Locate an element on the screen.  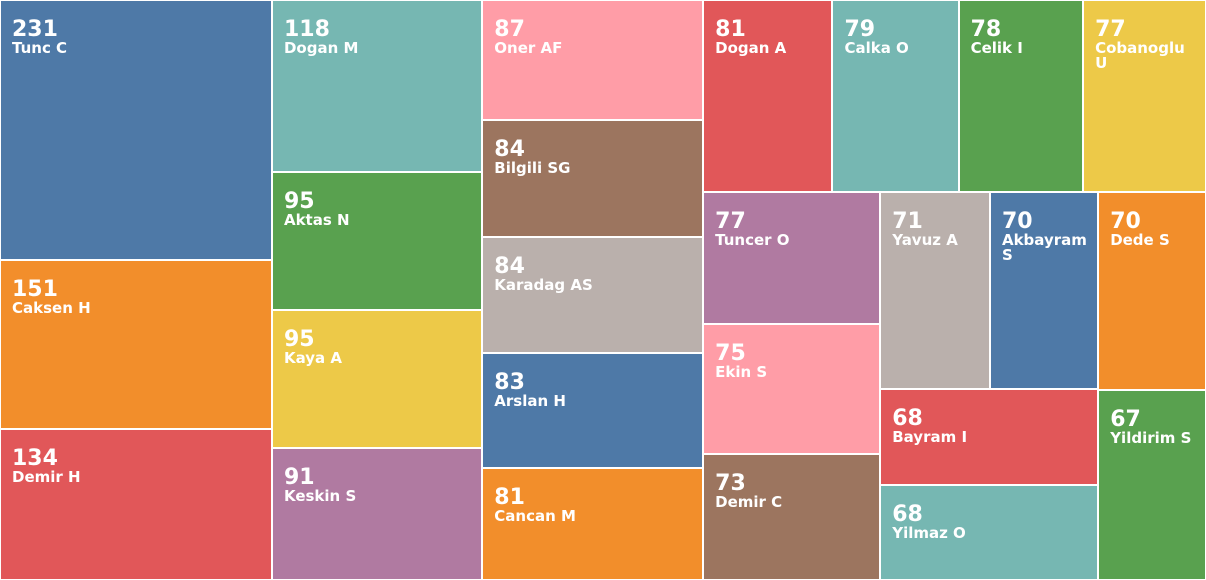
tile: 70 Dede S is located at coordinates (1152, 290).